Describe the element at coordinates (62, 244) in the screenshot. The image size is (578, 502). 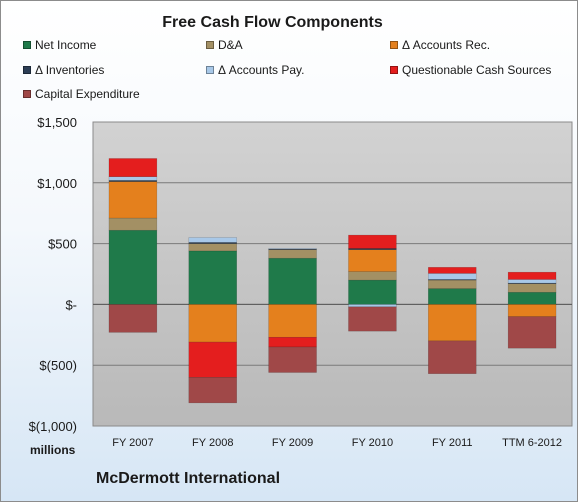
I see `y-tick-label: $500` at that location.